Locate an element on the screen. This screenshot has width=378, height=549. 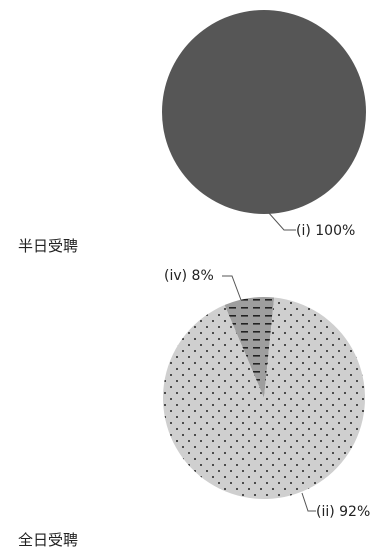
chart-title-half-day: 半日受聘 is located at coordinates (48, 246).